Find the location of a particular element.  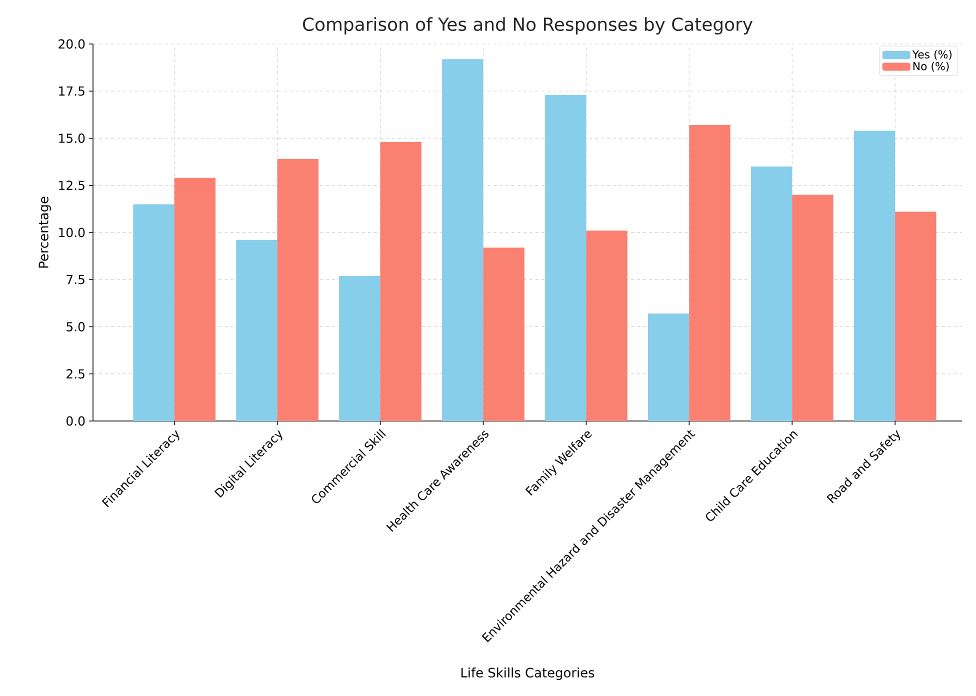

y-tick-label: 17.5 is located at coordinates (71, 91).